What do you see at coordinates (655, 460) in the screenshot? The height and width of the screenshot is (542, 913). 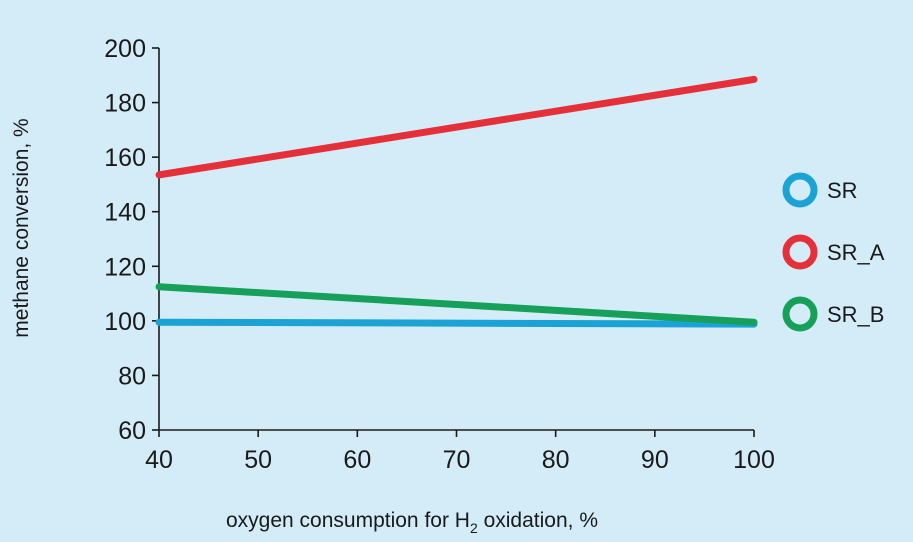 I see `x-tick-label: 90` at bounding box center [655, 460].